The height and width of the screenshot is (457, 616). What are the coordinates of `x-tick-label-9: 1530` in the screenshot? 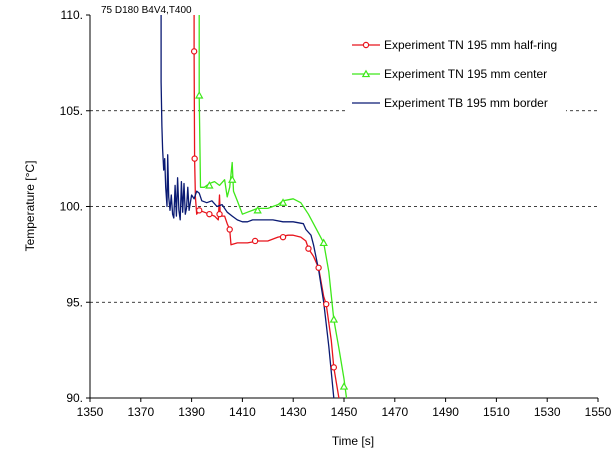 It's located at (547, 412).